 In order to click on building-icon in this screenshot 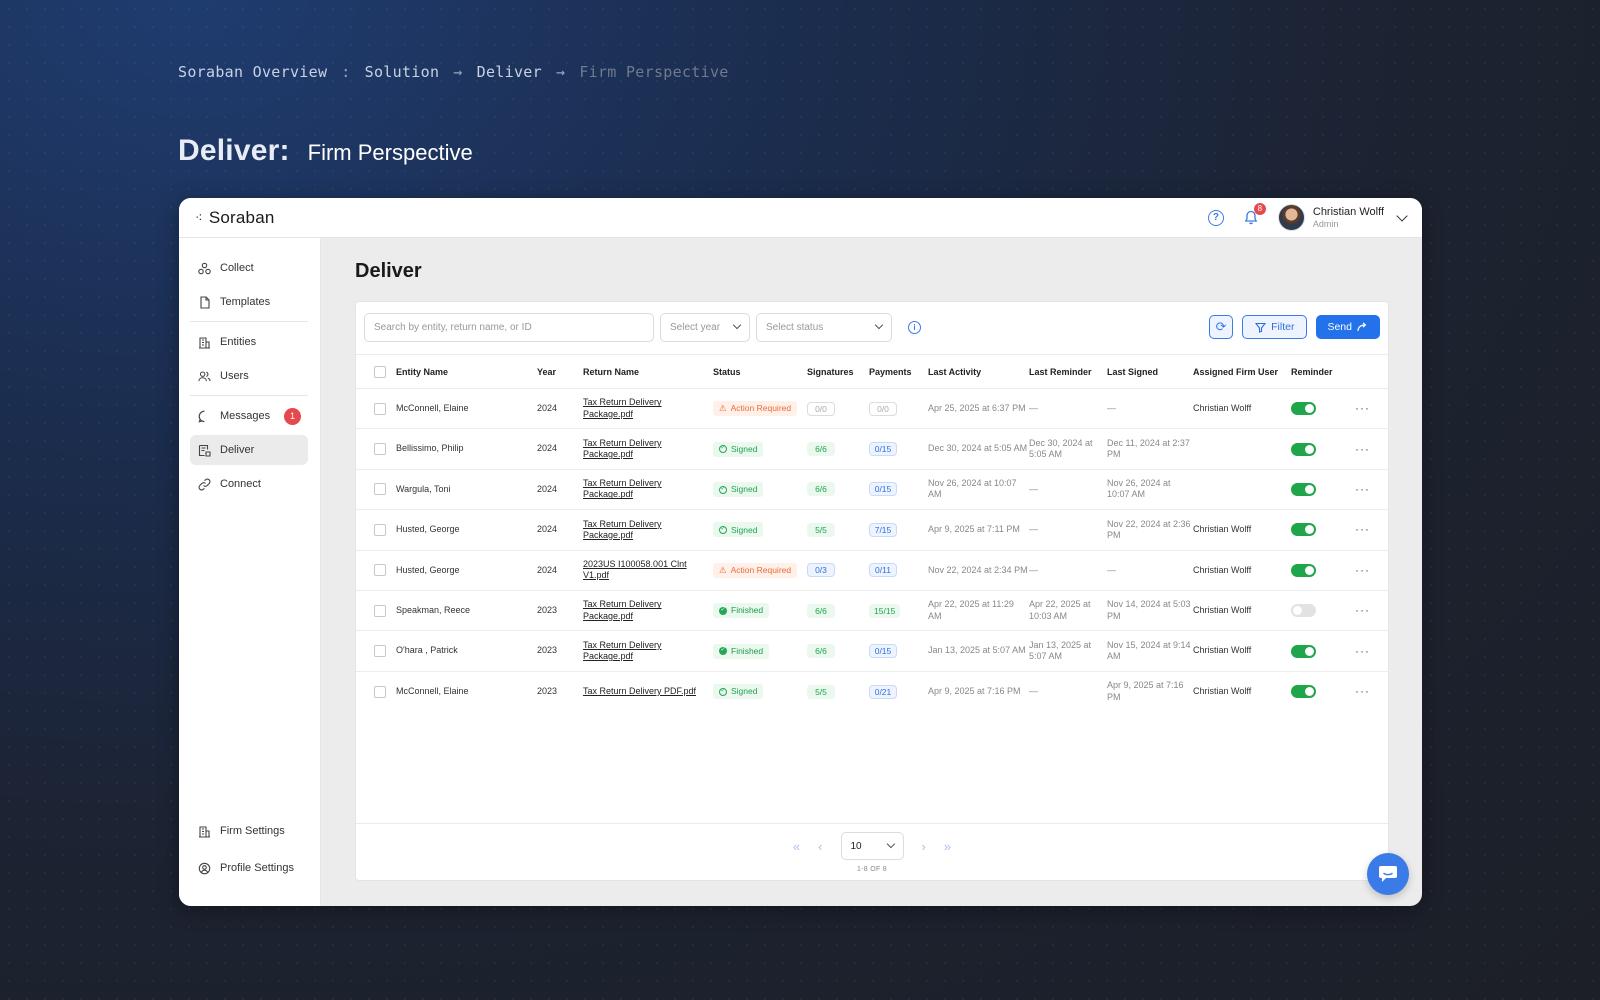, I will do `click(204, 831)`.